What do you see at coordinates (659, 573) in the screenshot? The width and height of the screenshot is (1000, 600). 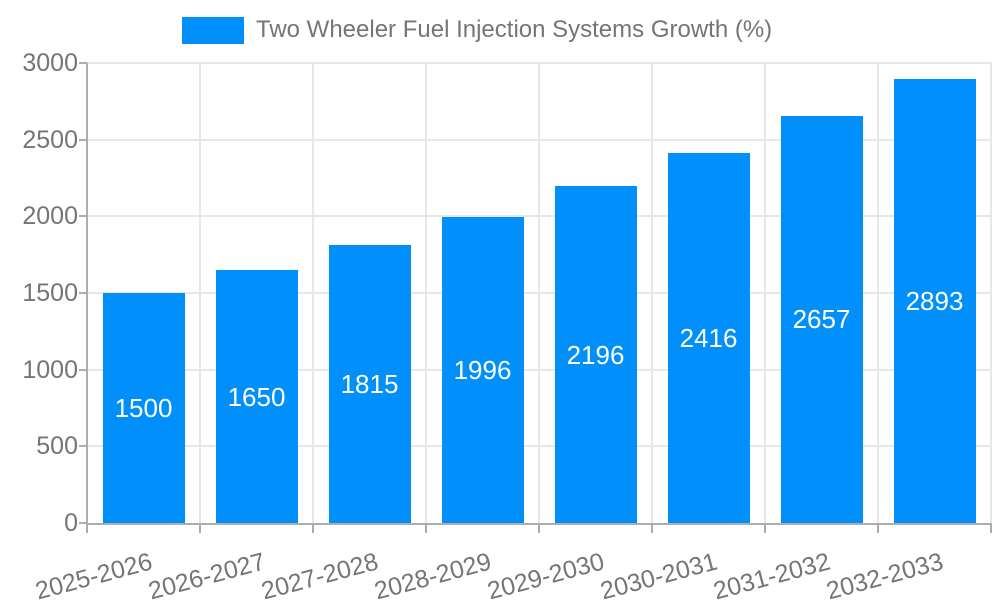 I see `x-tick-label: 2030-2031` at bounding box center [659, 573].